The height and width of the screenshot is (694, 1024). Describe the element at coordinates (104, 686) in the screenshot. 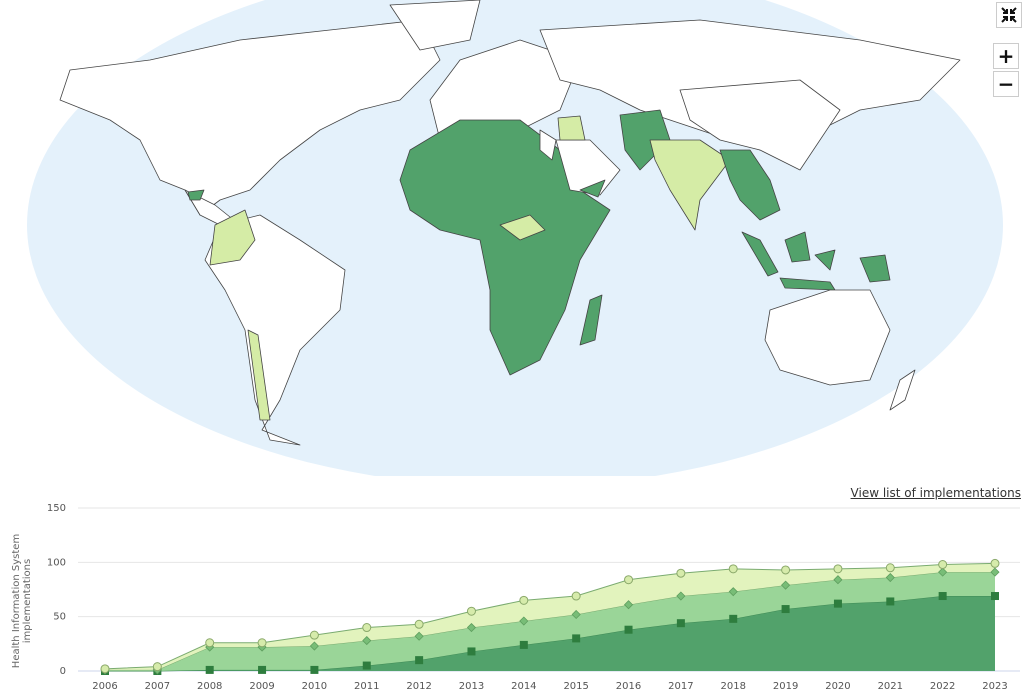

I see `x-tick-label: 2006` at that location.